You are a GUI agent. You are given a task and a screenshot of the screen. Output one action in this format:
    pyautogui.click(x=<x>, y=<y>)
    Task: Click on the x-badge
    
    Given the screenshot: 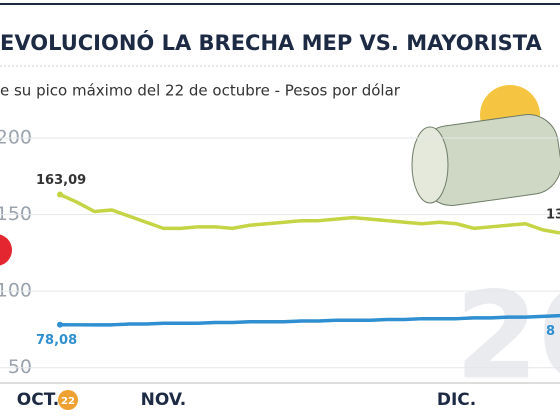 What is the action you would take?
    pyautogui.click(x=68, y=400)
    